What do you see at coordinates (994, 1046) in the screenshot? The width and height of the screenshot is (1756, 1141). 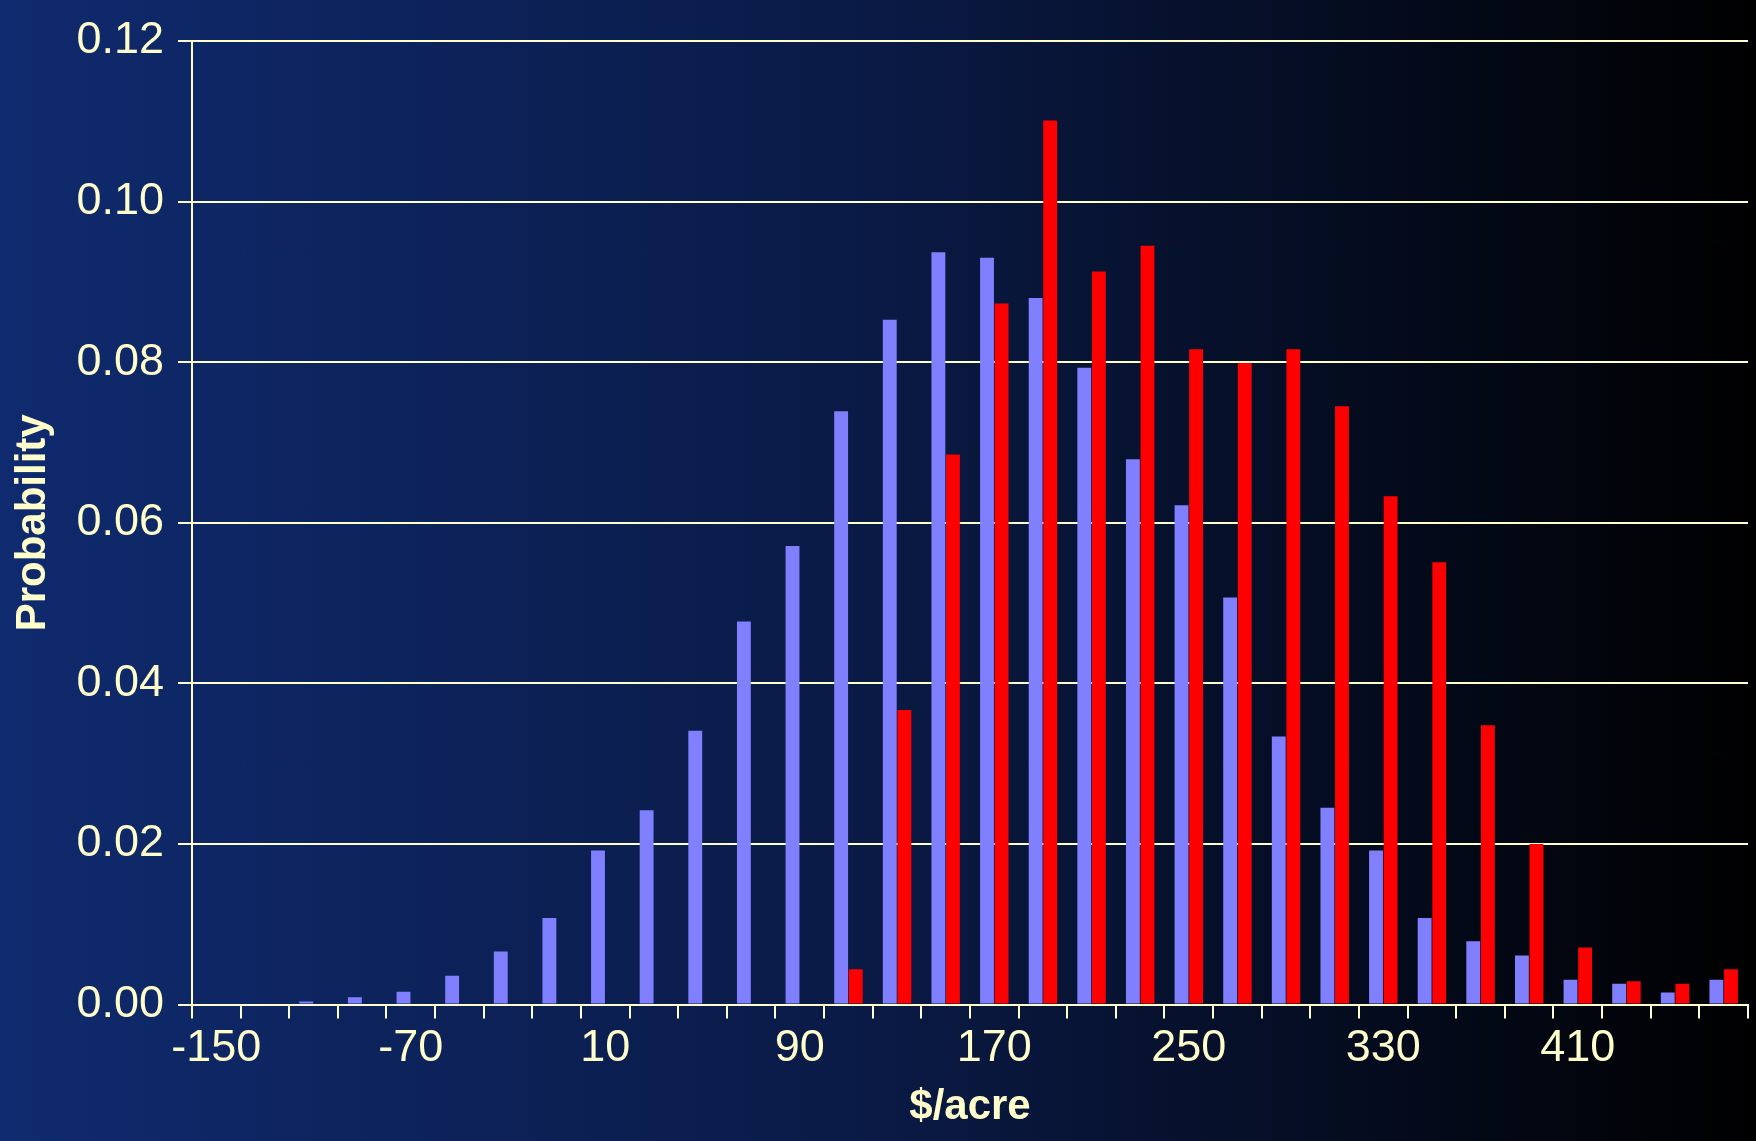 I see `x-tick-label: 170` at bounding box center [994, 1046].